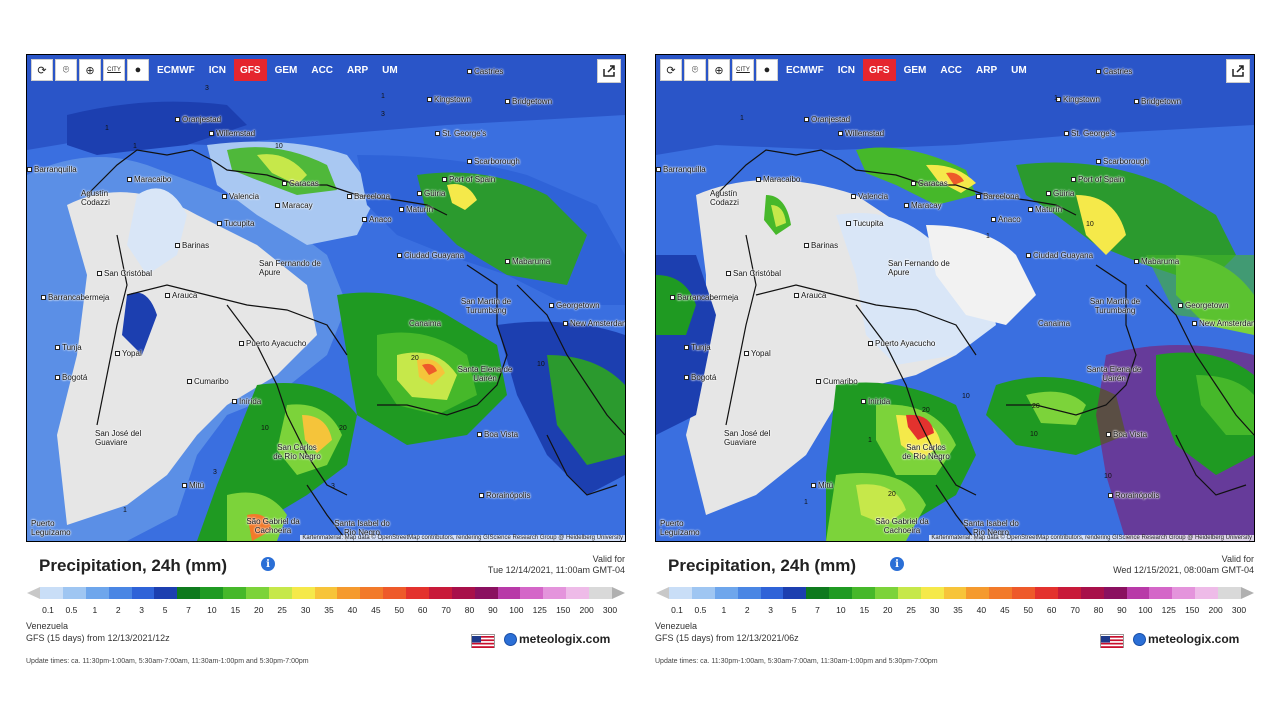  Describe the element at coordinates (724, 610) in the screenshot. I see `legend-tick-label: 1` at that location.